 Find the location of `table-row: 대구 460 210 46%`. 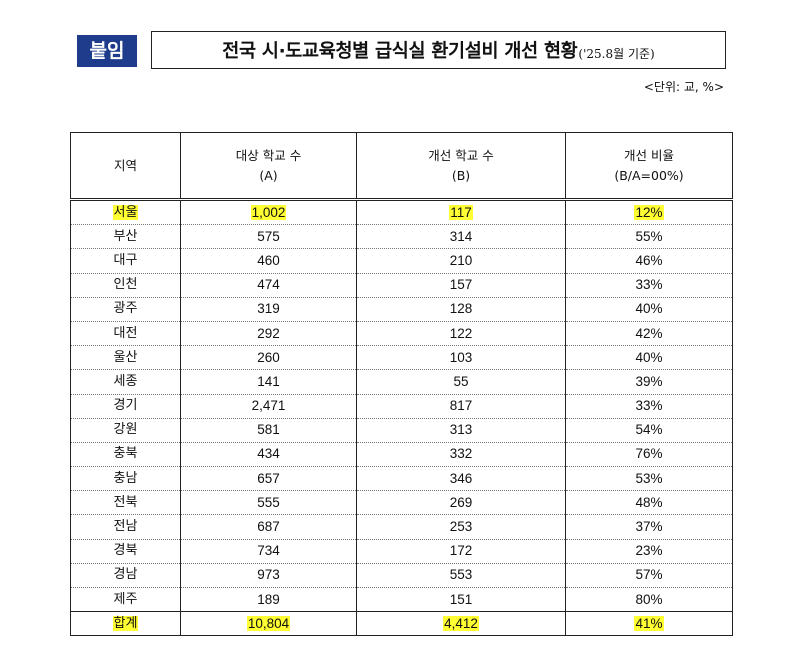

table-row: 대구 460 210 46% is located at coordinates (401, 261).